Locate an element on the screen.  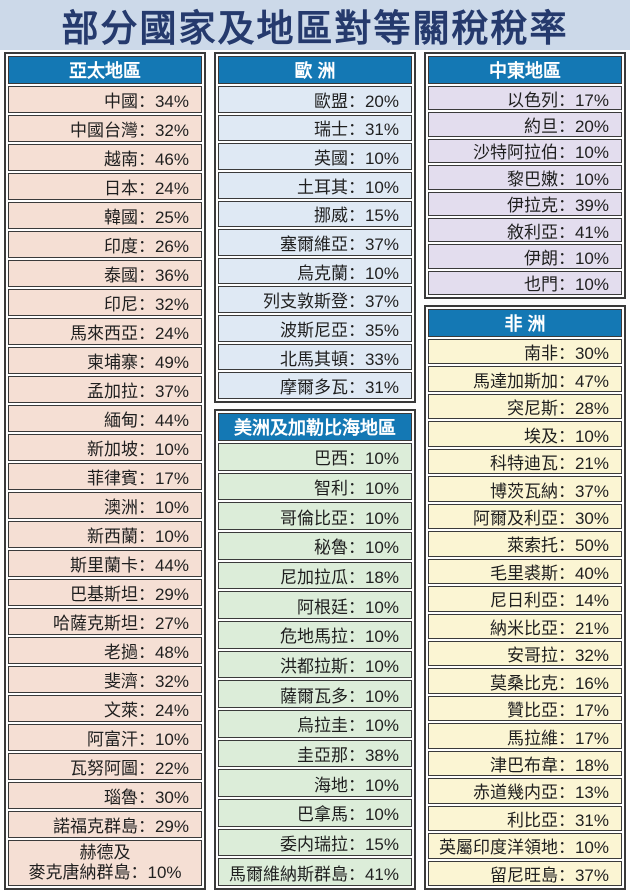
tariff-row: 馬來西亞：24% is located at coordinates (105, 332).